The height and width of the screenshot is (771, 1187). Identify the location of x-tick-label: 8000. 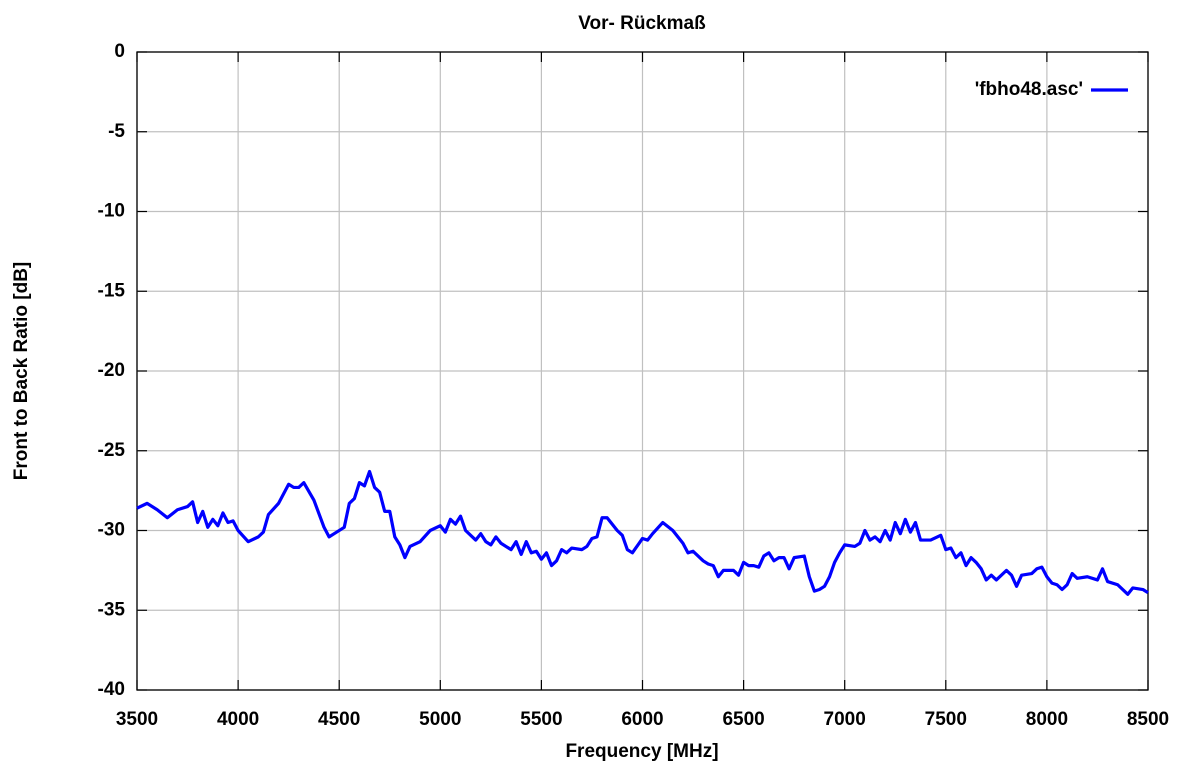
(1047, 719).